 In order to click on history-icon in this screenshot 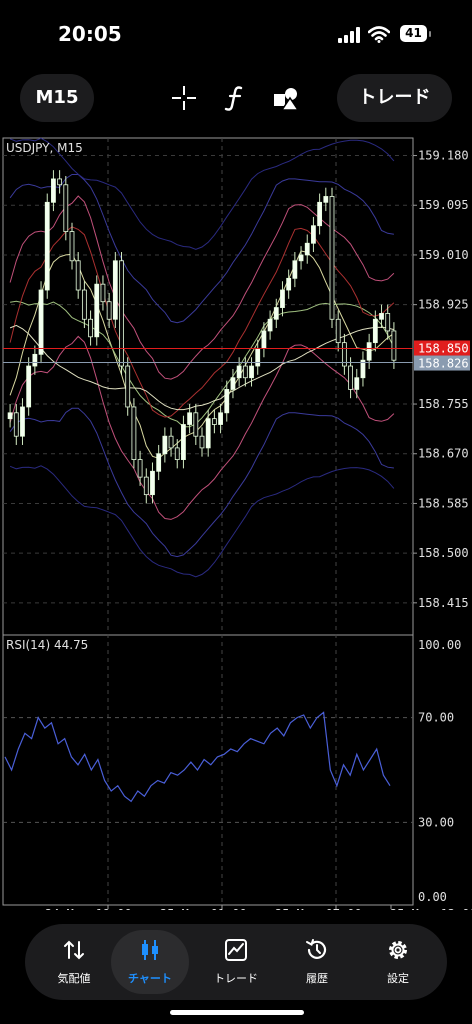, I will do `click(316, 949)`.